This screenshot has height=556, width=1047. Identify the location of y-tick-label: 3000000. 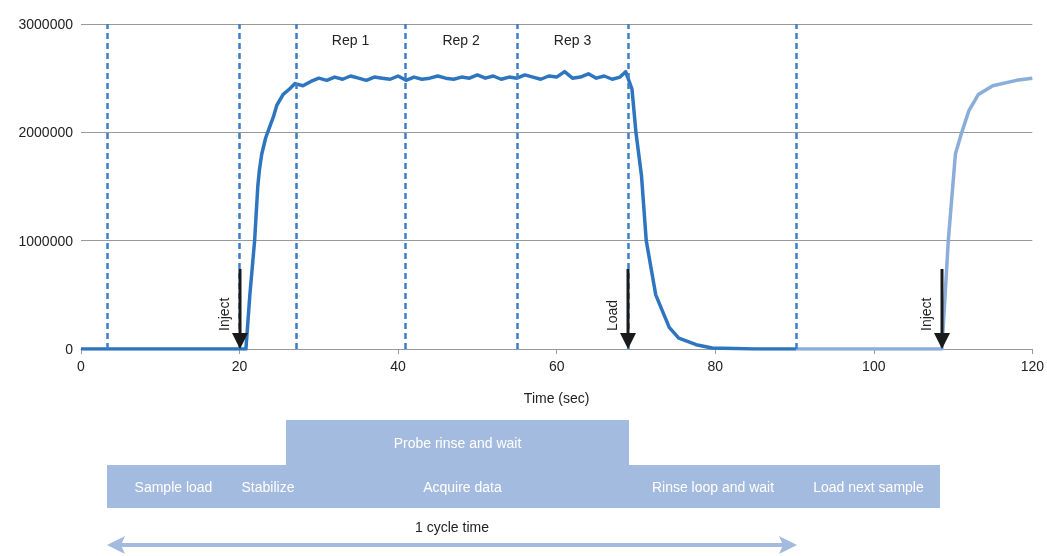
(46, 24).